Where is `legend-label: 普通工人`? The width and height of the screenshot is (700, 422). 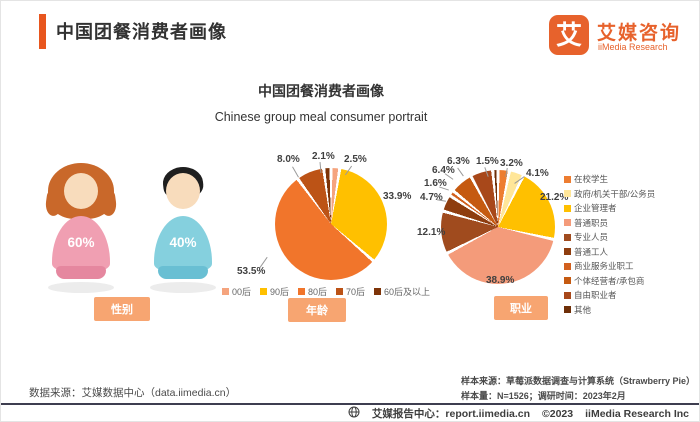
legend-label: 普通工人 is located at coordinates (591, 251).